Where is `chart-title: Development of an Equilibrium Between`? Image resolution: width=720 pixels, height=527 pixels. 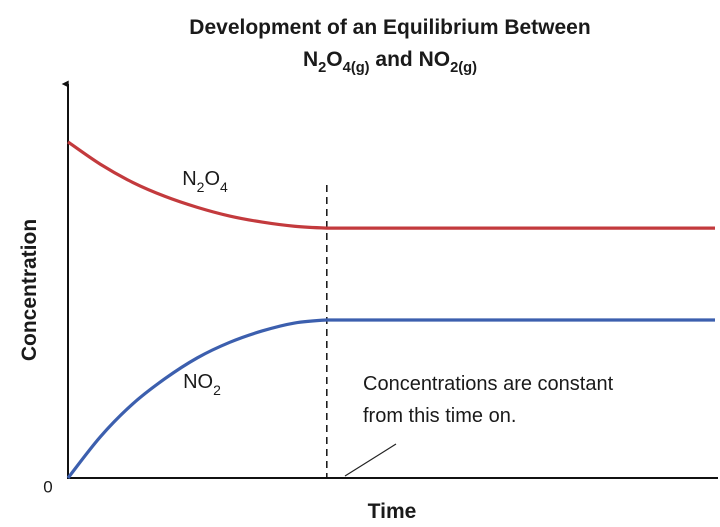
chart-title: Development of an Equilibrium Between is located at coordinates (389, 27).